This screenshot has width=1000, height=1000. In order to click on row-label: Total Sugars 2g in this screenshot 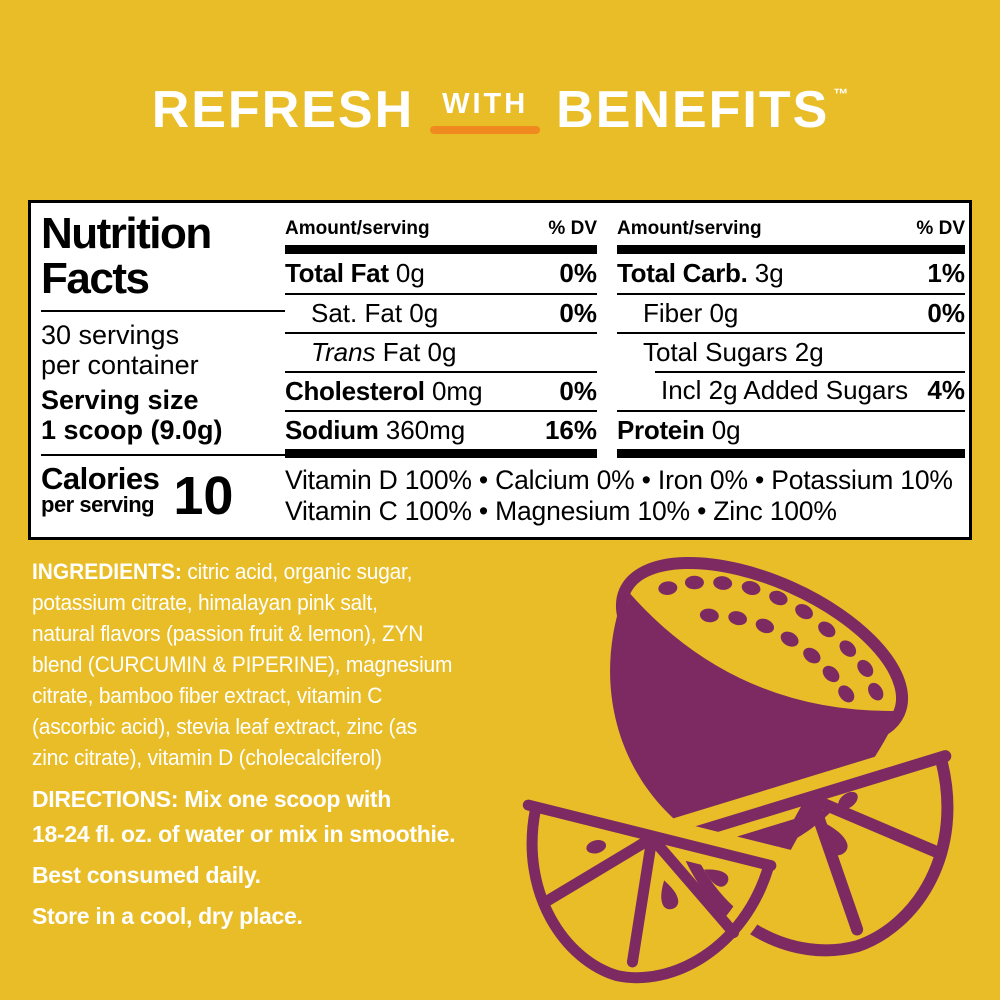, I will do `click(720, 352)`.